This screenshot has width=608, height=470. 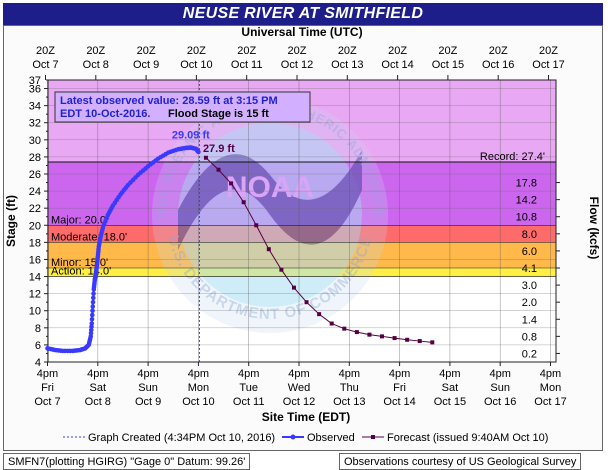 What do you see at coordinates (331, 438) in the screenshot?
I see `legend-observed-label: Observed` at bounding box center [331, 438].